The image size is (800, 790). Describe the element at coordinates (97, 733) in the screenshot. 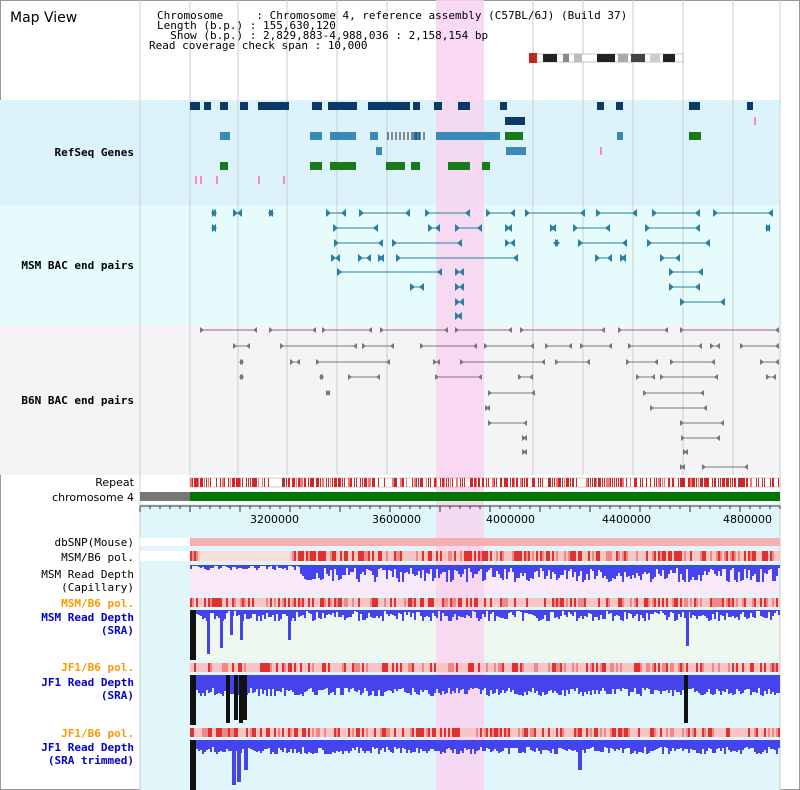

I see `track-label-jf1-b6-pol-2: JF1/B6 pol.` at that location.